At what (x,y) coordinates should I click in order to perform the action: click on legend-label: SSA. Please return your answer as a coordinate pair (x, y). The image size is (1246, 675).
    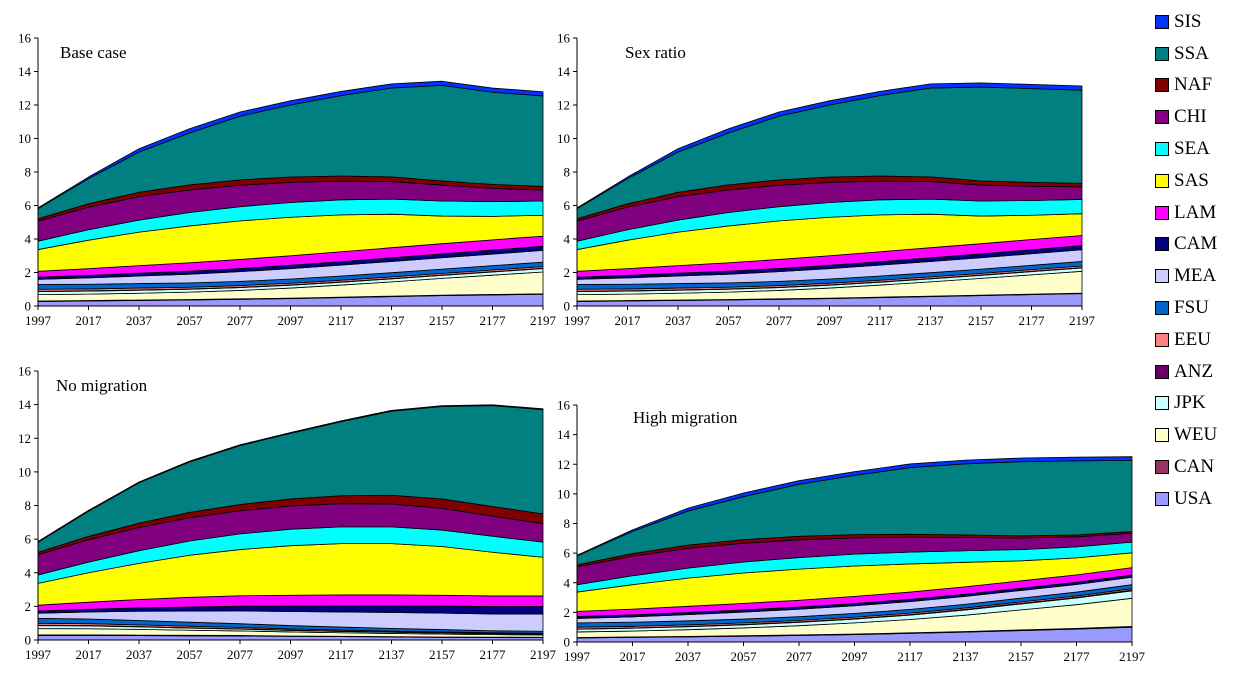
    Looking at the image, I should click on (1191, 53).